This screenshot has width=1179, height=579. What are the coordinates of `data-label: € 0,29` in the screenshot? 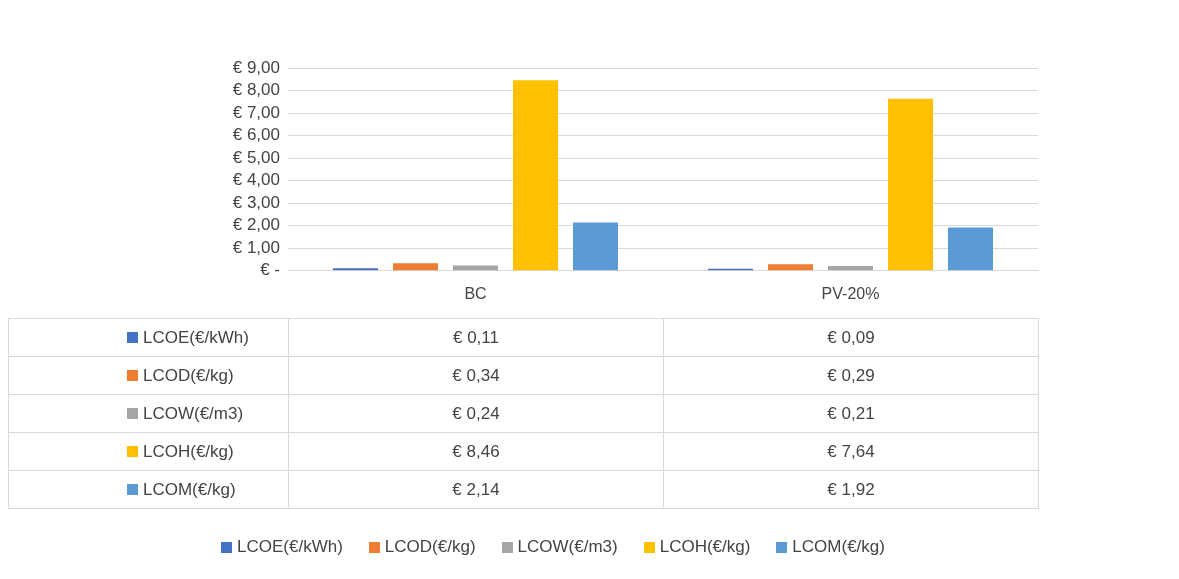 It's located at (851, 375).